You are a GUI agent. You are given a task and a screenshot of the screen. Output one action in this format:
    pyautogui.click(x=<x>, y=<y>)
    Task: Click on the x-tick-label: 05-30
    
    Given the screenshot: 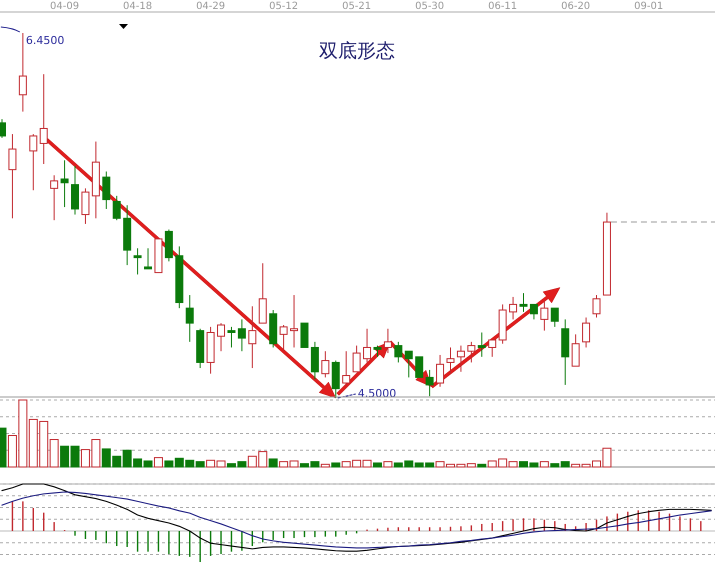 What is the action you would take?
    pyautogui.click(x=429, y=6)
    